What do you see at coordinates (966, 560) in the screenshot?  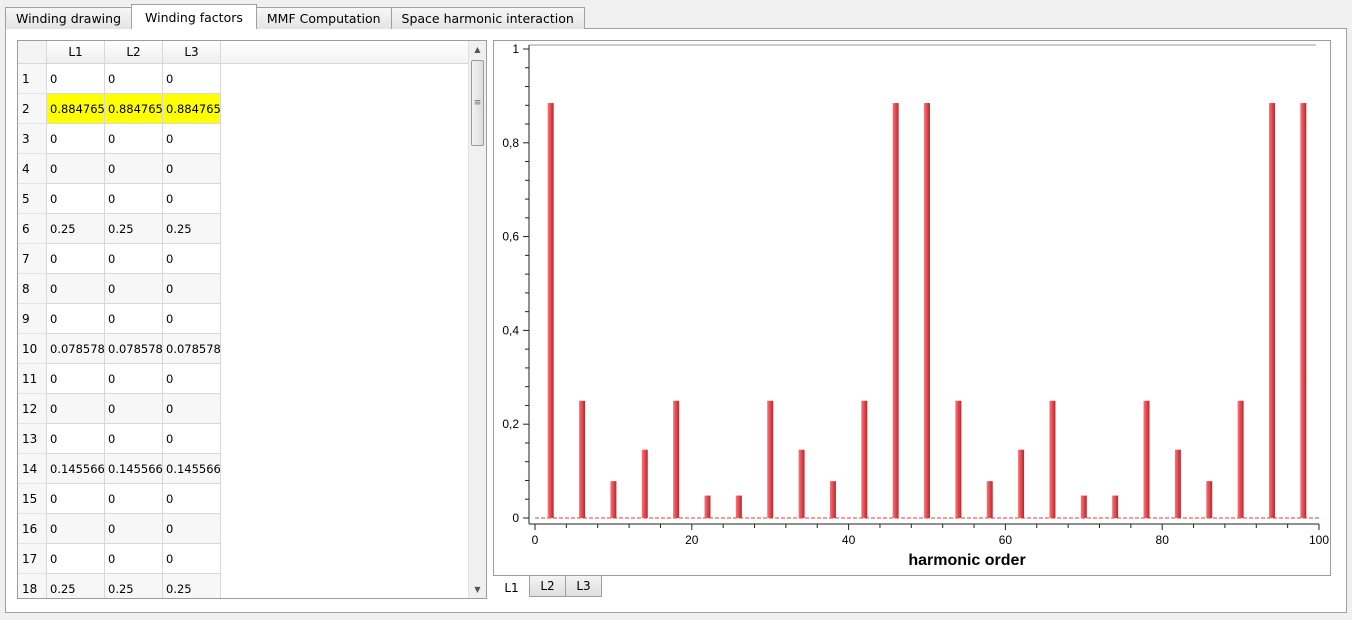 I see `x-axis-title: harmonic order` at bounding box center [966, 560].